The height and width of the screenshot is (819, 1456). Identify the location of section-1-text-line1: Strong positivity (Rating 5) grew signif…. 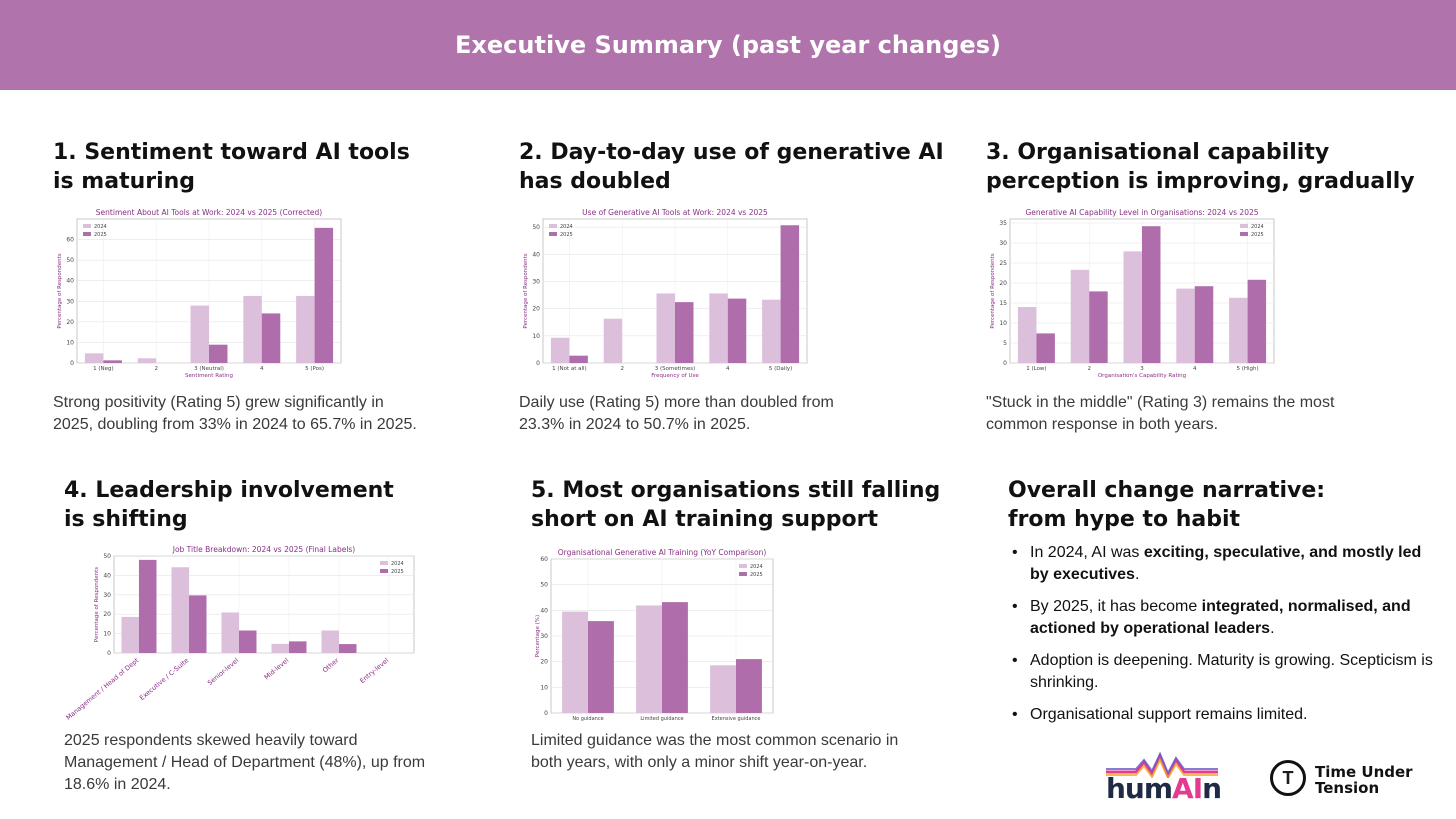
(218, 402).